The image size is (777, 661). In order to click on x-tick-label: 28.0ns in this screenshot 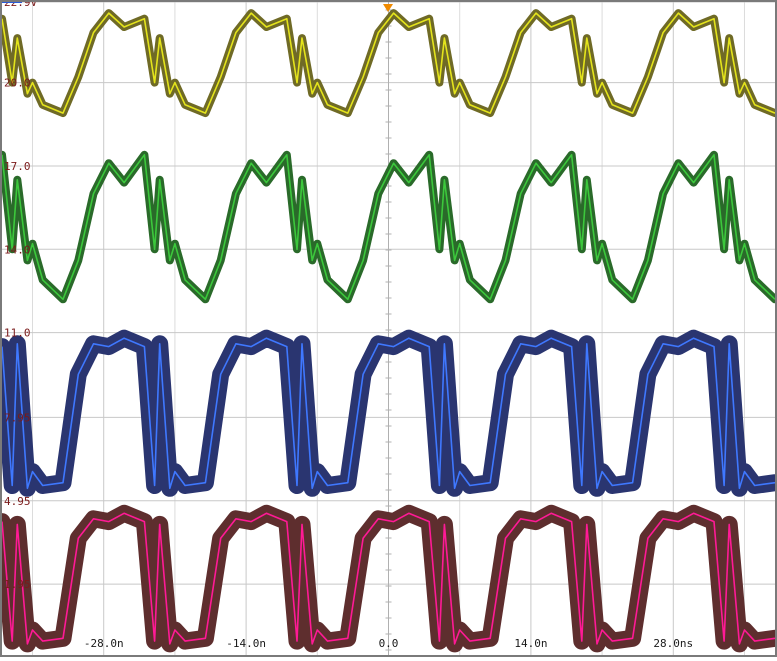, I will do `click(673, 643)`.